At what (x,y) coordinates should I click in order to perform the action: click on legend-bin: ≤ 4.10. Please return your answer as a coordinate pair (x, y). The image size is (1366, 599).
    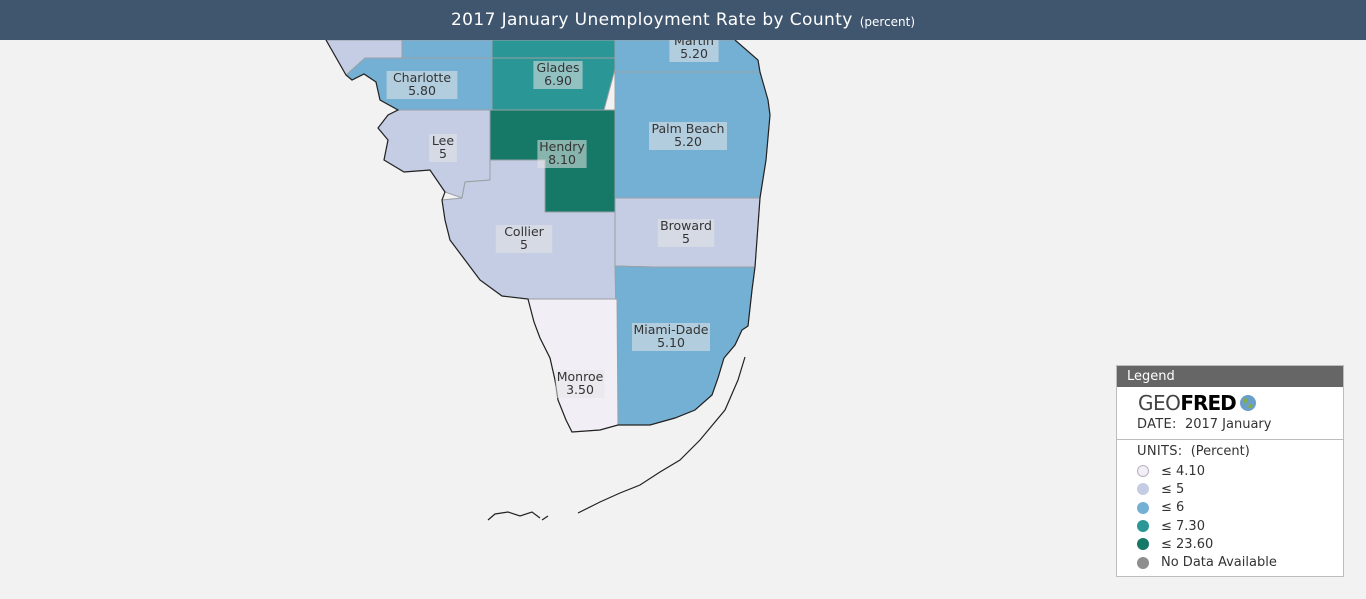
    Looking at the image, I should click on (1207, 471).